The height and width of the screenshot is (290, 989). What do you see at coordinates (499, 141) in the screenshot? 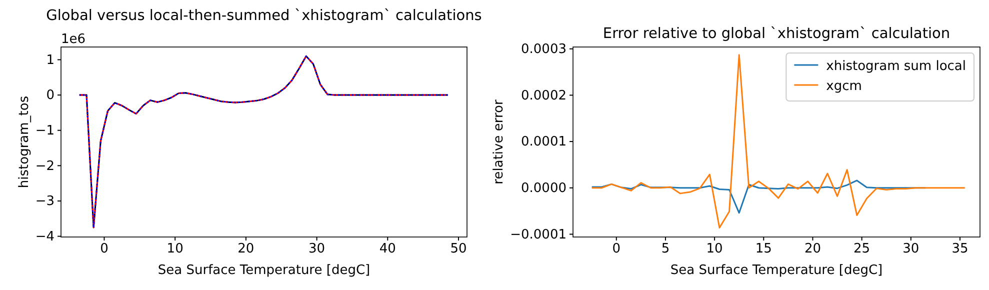
I see `y-axis-title: relative error` at bounding box center [499, 141].